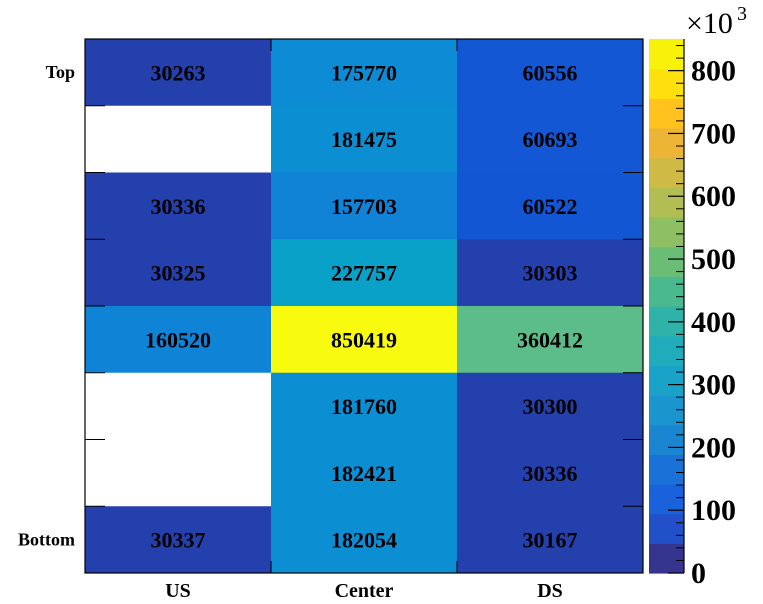  I want to click on colorbar-multiplier-exponent: 3, so click(742, 14).